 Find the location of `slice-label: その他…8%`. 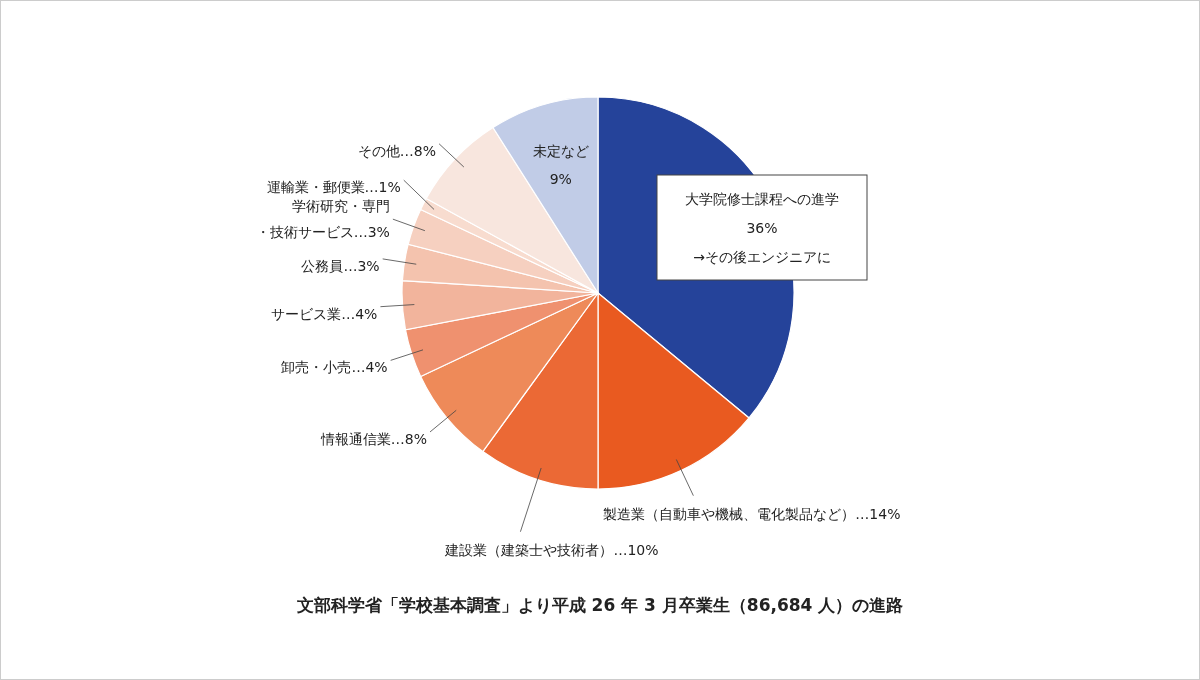

slice-label: その他…8% is located at coordinates (397, 150).